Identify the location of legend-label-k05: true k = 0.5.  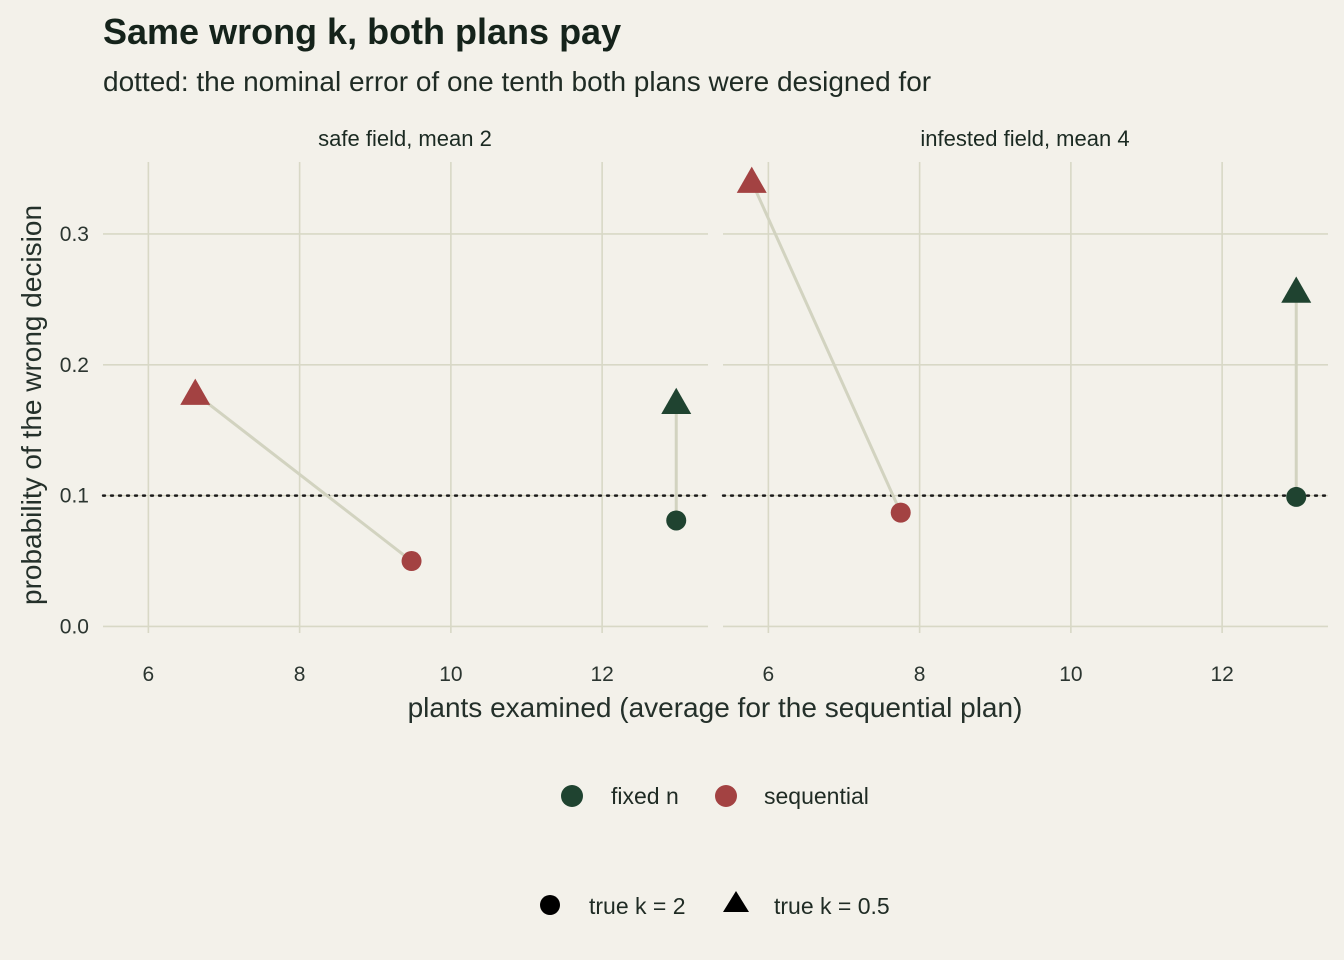
(832, 906).